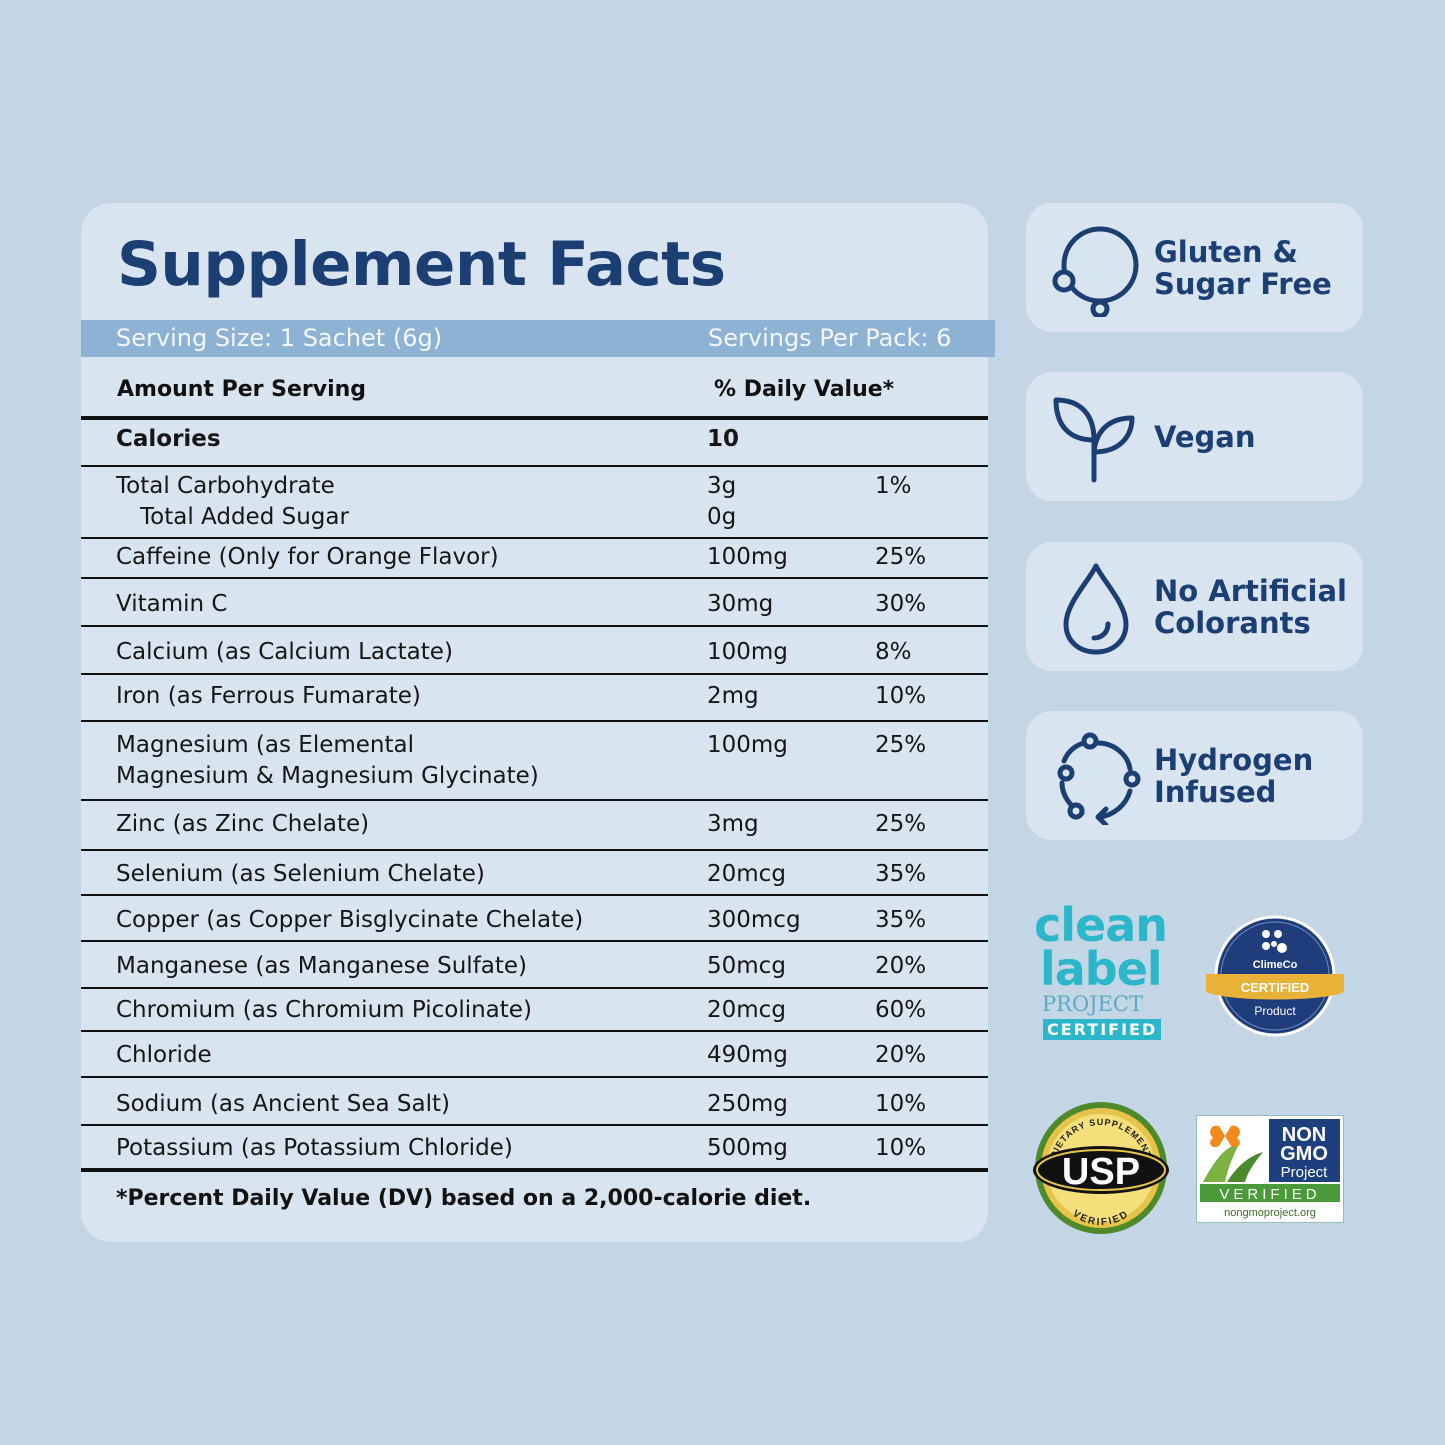  I want to click on clean-label-word3: PROJECT, so click(1092, 1004).